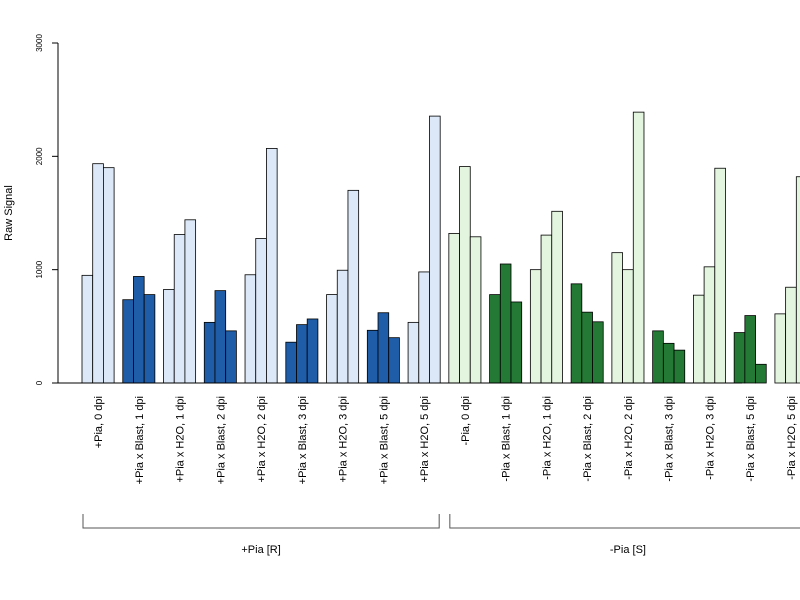 The image size is (800, 600). Describe the element at coordinates (425, 439) in the screenshot. I see `category-label: +Pia x H2O, 5 dpi` at that location.